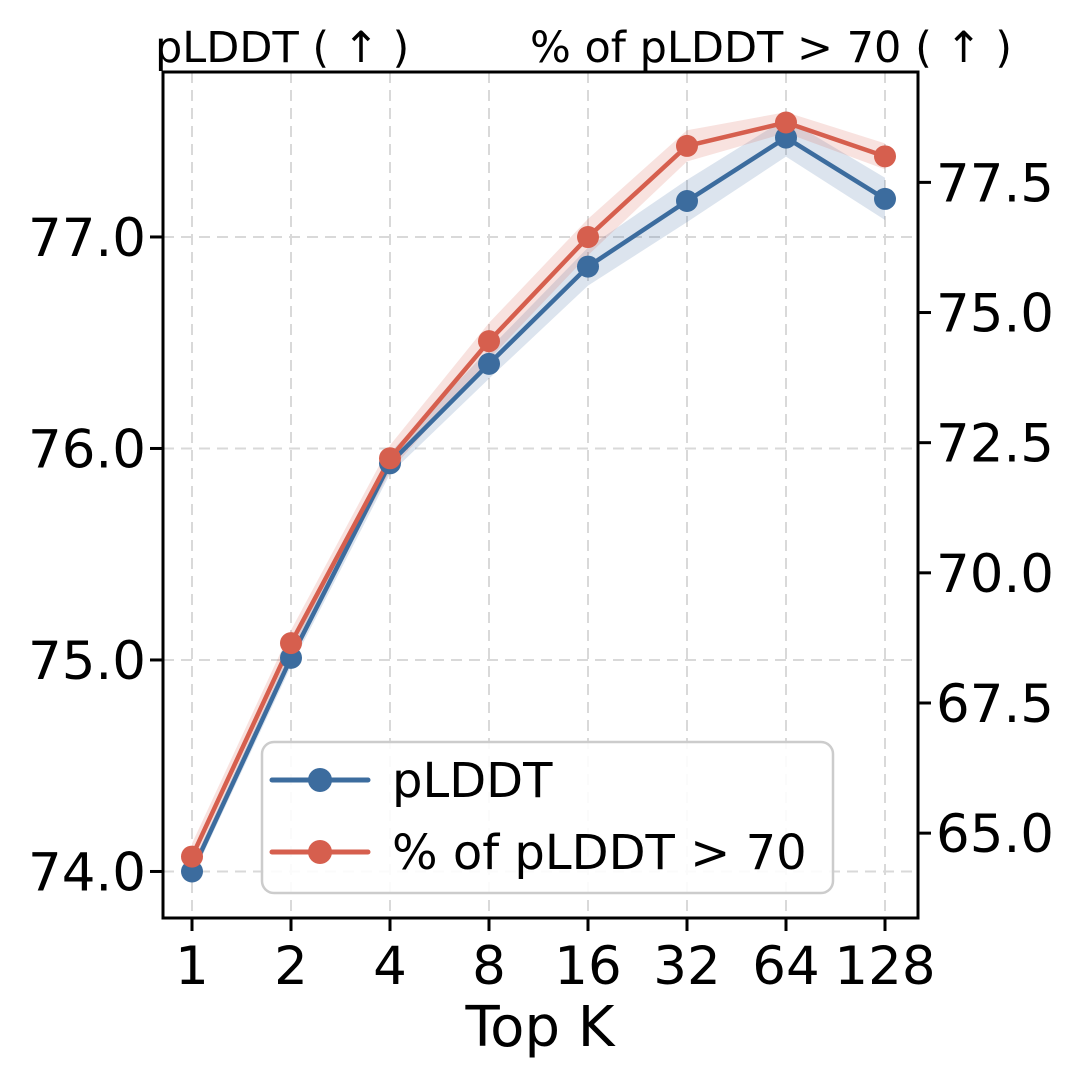  I want to click on x-tick-label: 32, so click(686, 966).